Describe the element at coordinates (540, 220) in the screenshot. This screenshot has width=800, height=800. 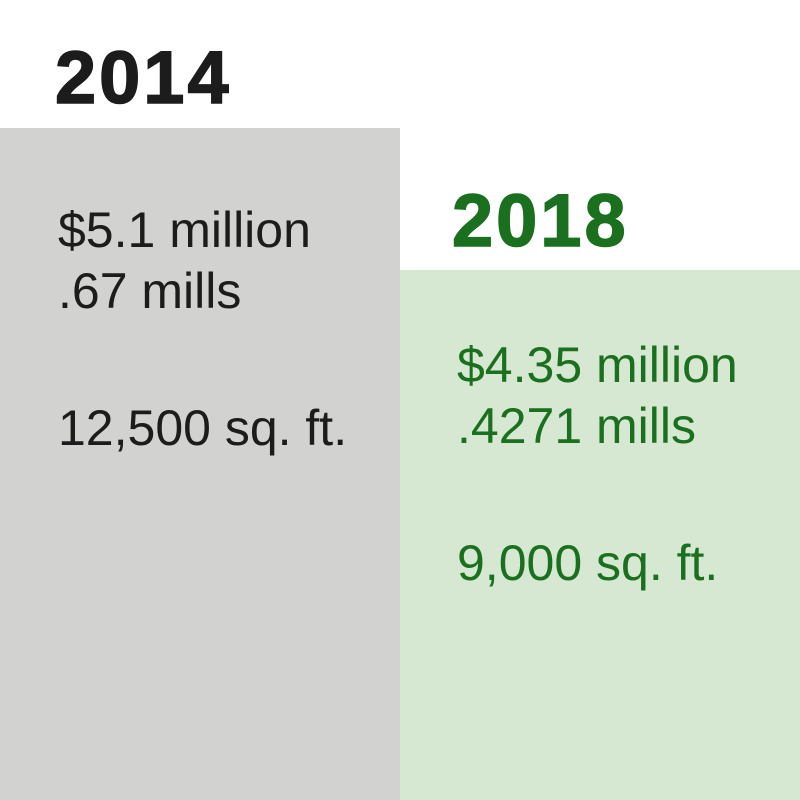
I see `year-label-2018: 2018` at that location.